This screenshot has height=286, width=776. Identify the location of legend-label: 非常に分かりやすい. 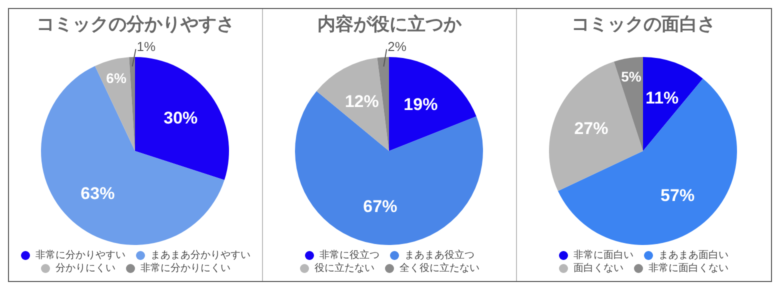
(81, 255).